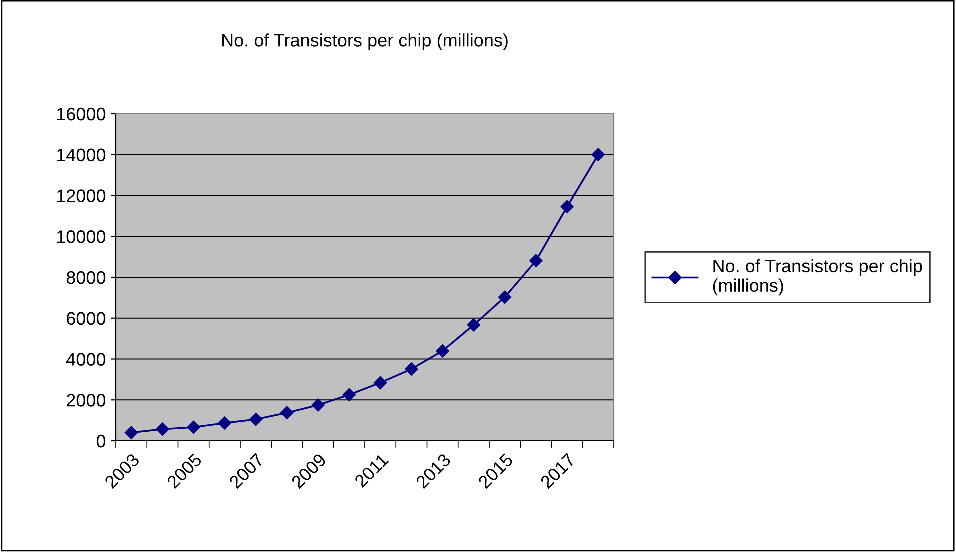 The image size is (956, 552). Describe the element at coordinates (365, 42) in the screenshot. I see `chart-title: No. of Transistors per chip (millions)` at that location.